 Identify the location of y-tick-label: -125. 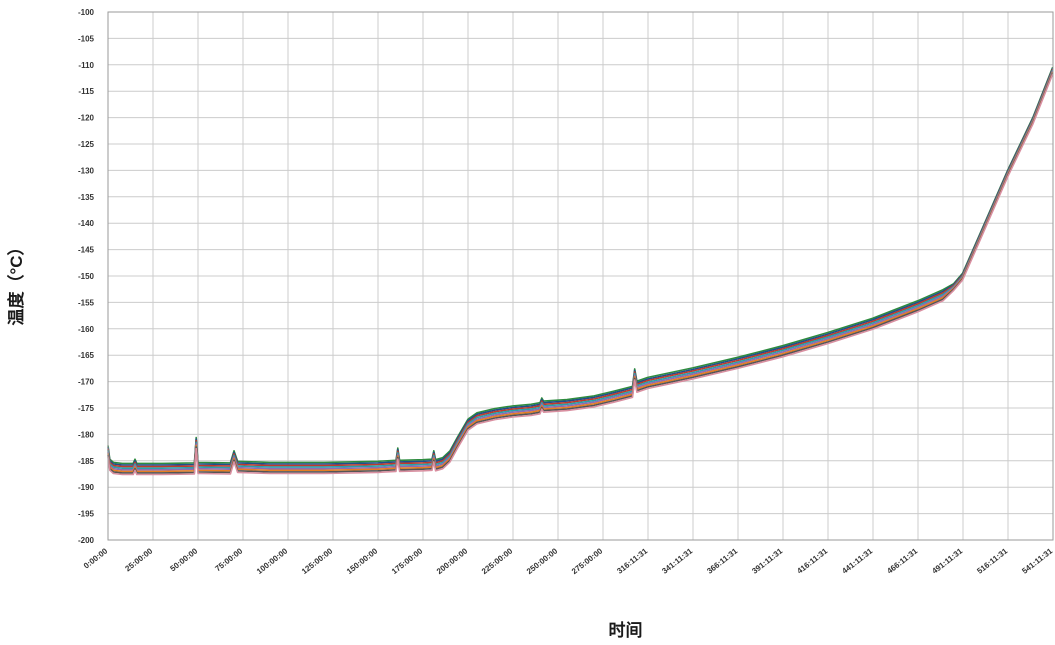
(86, 144).